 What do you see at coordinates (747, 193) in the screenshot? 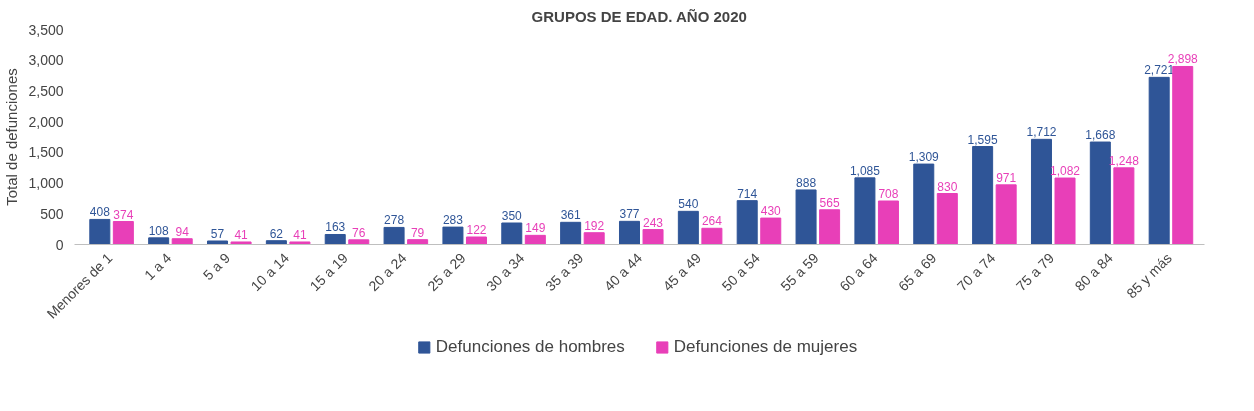
I see `data-label: 714` at bounding box center [747, 193].